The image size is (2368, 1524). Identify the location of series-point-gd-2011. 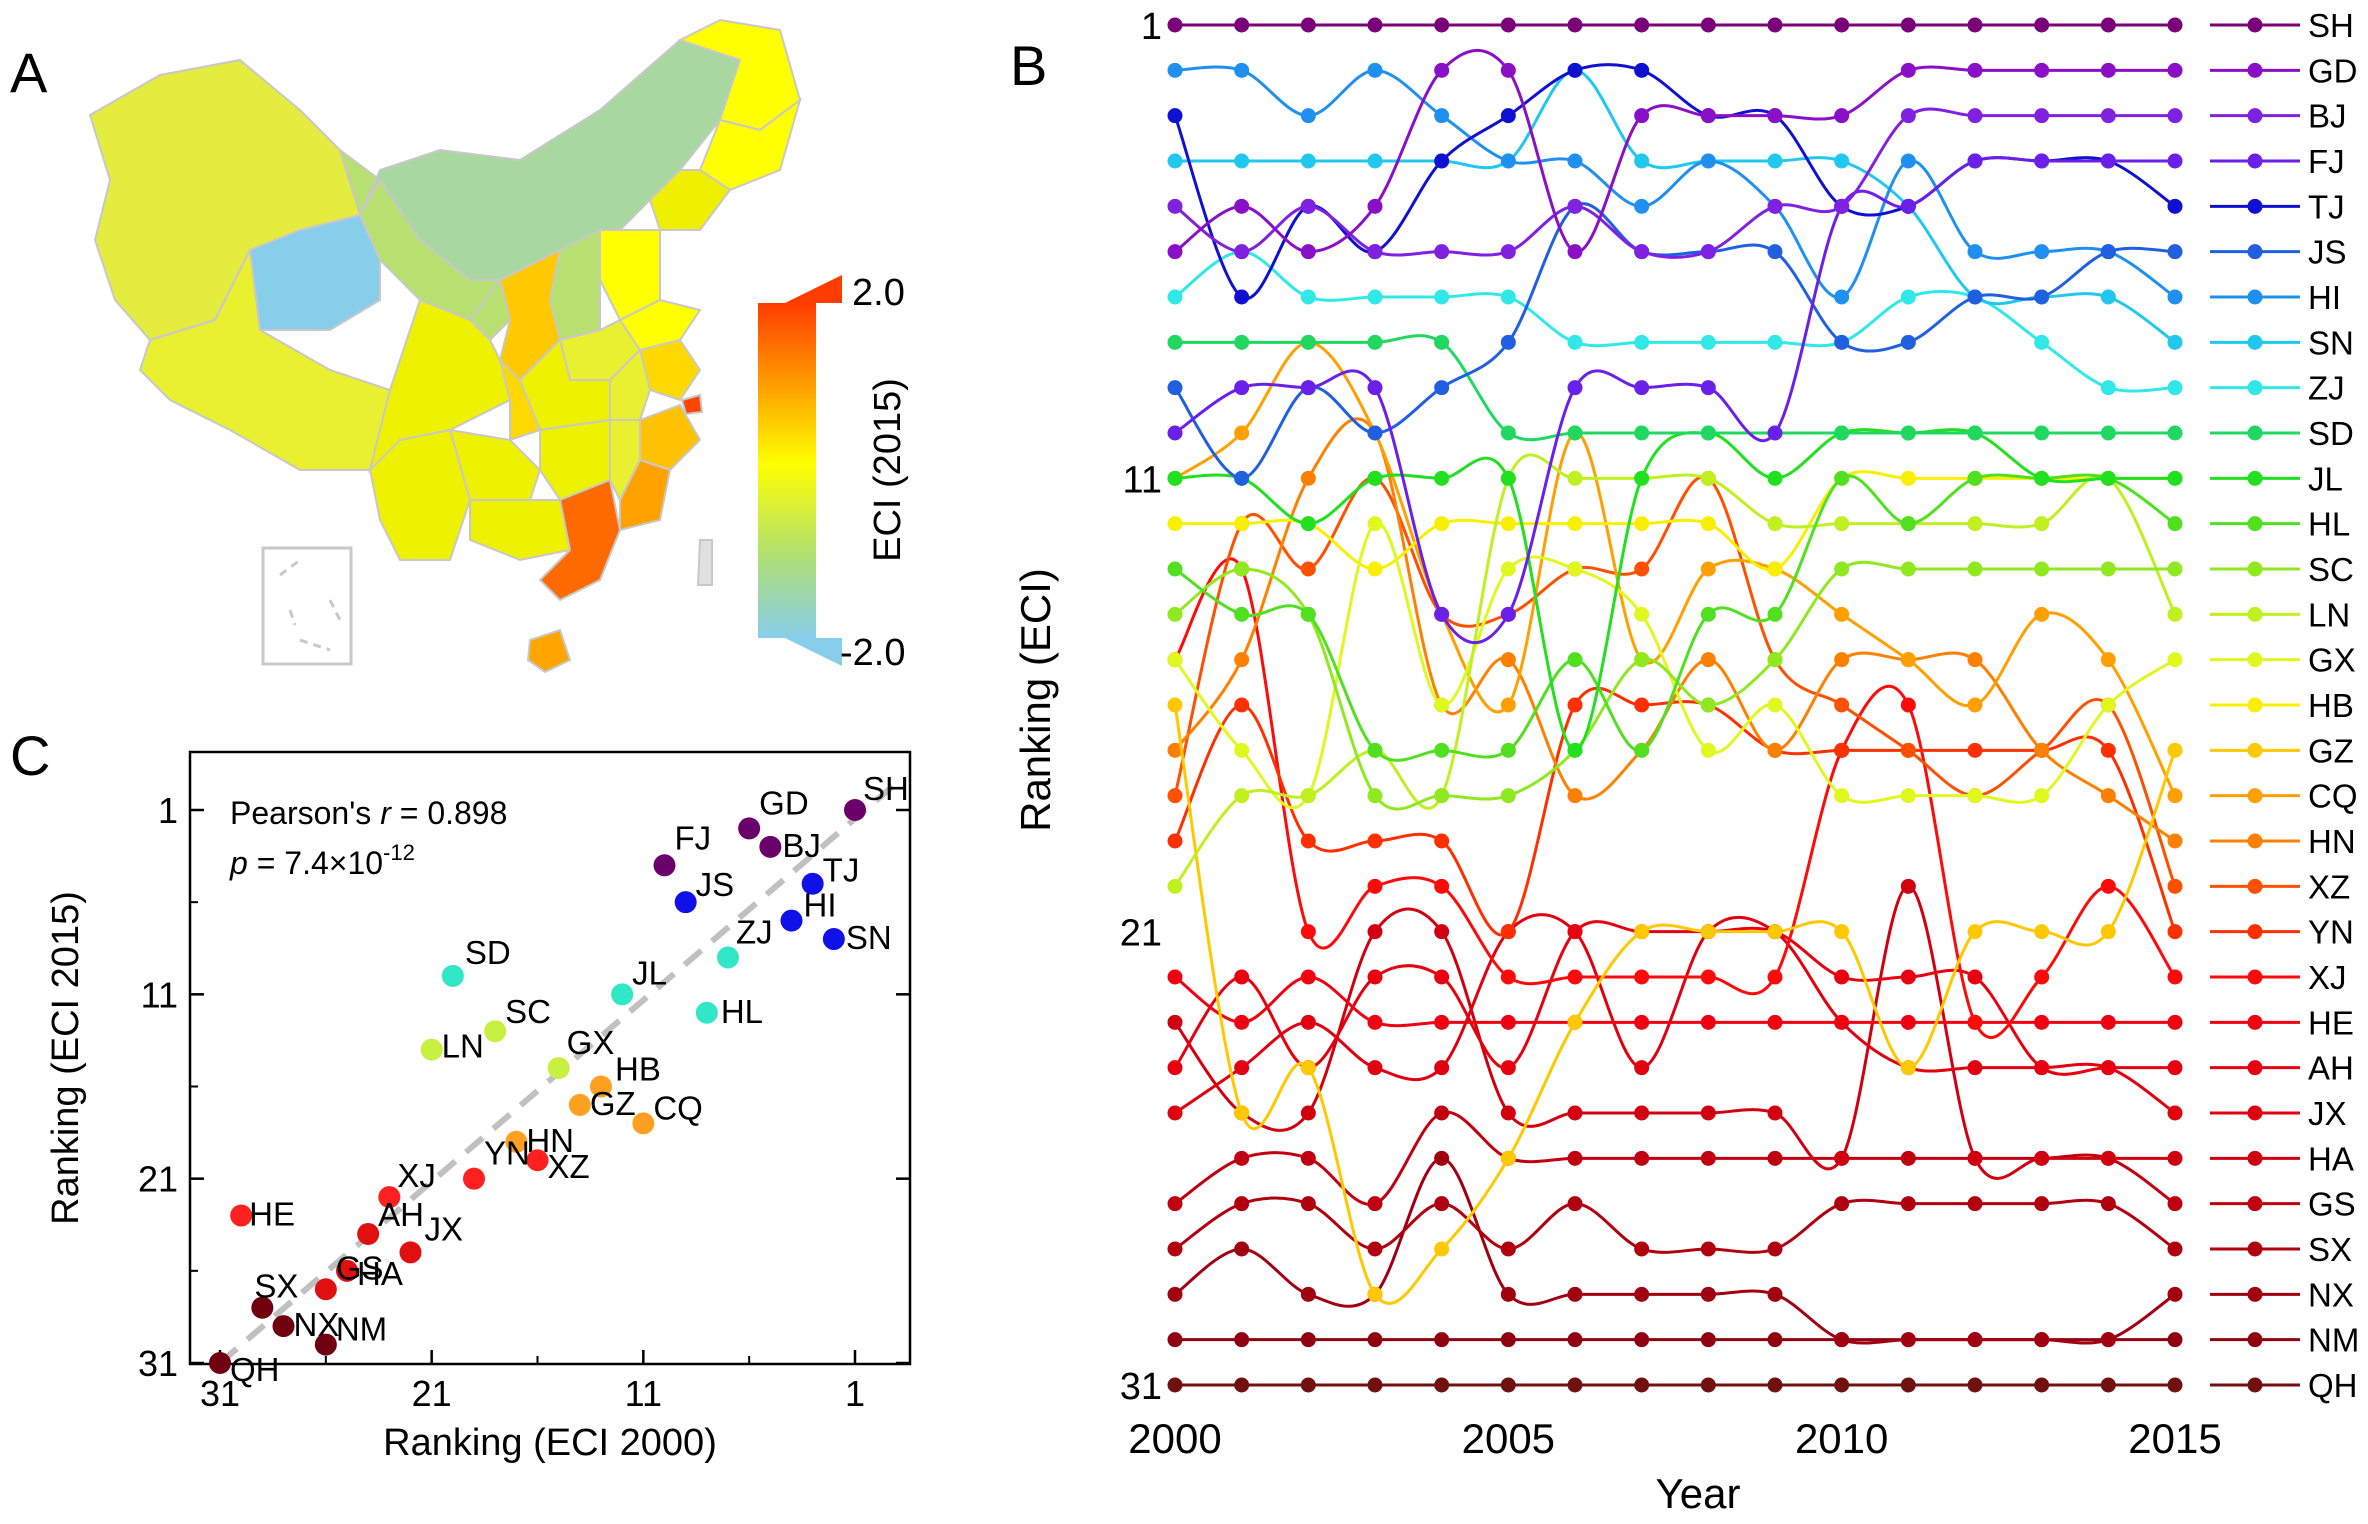
(1908, 70).